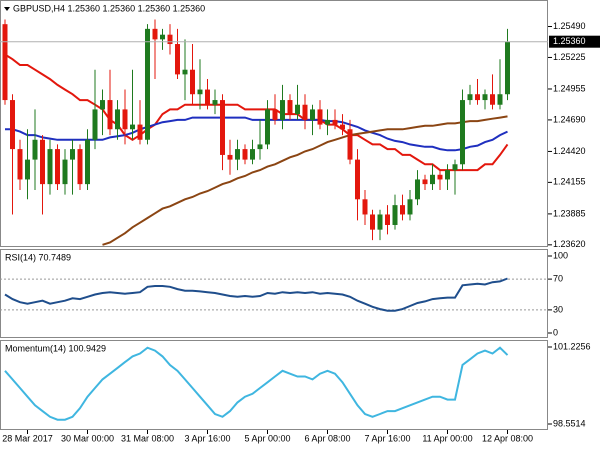 The width and height of the screenshot is (600, 450). I want to click on current-price-box, so click(574, 41).